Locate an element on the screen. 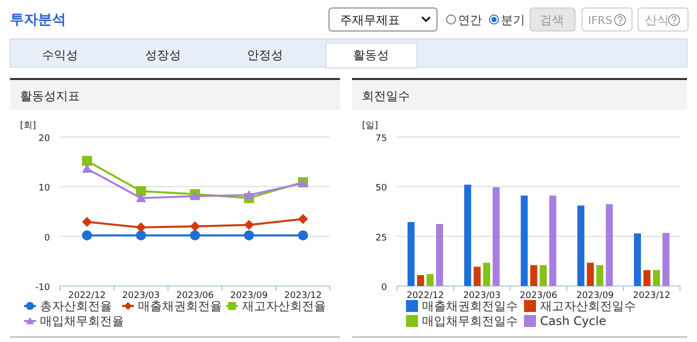 The image size is (697, 342). text: 분기 is located at coordinates (513, 20).